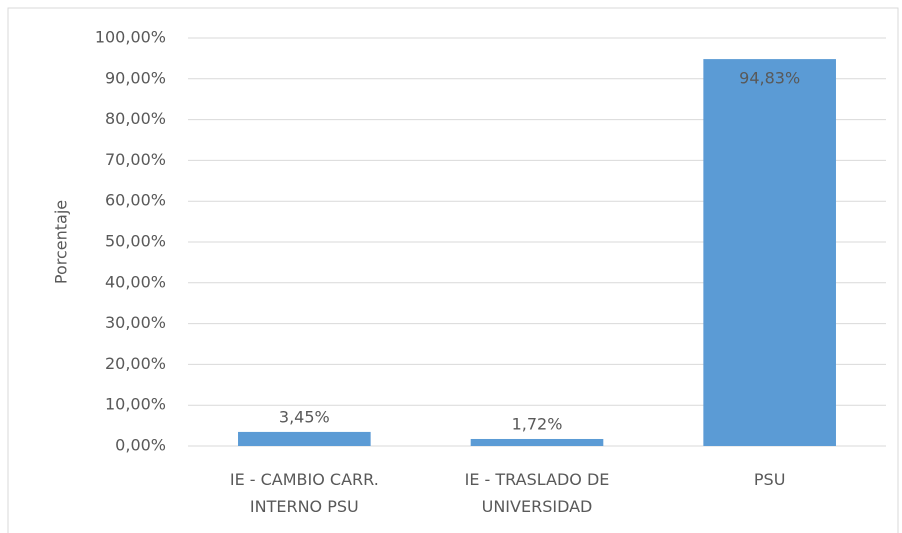 The height and width of the screenshot is (533, 902). Describe the element at coordinates (537, 493) in the screenshot. I see `x-tick-label: IE - TRASLADO DE UNIVERSIDAD` at that location.